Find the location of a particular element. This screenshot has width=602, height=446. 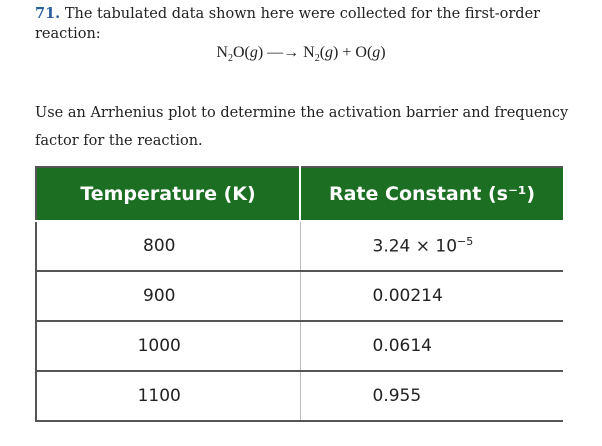

reaction-arrow: —→ is located at coordinates (283, 52).